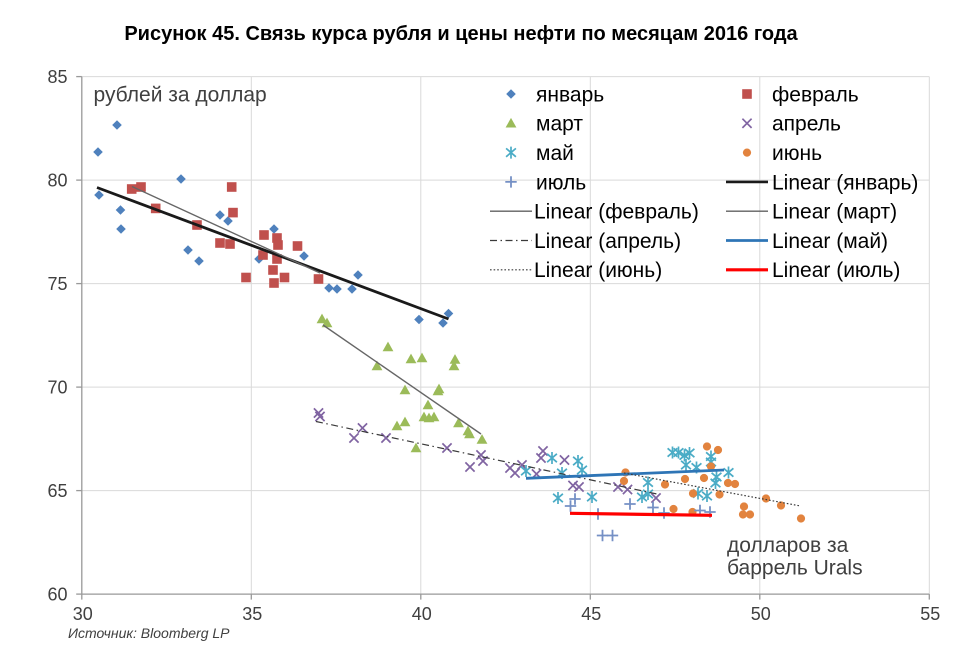 This screenshot has width=956, height=660. Describe the element at coordinates (83, 614) in the screenshot. I see `svg-text: 30` at that location.